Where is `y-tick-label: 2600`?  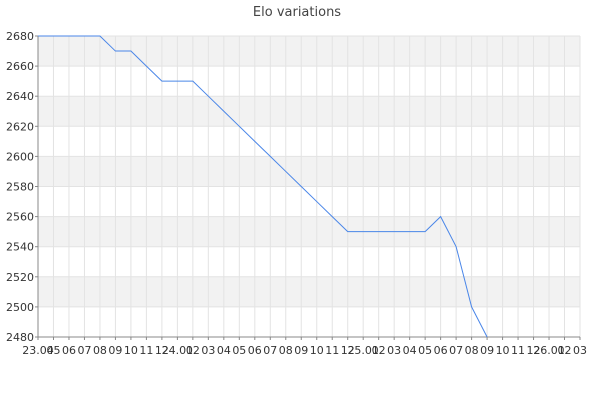 y-tick-label: 2600 is located at coordinates (20, 156).